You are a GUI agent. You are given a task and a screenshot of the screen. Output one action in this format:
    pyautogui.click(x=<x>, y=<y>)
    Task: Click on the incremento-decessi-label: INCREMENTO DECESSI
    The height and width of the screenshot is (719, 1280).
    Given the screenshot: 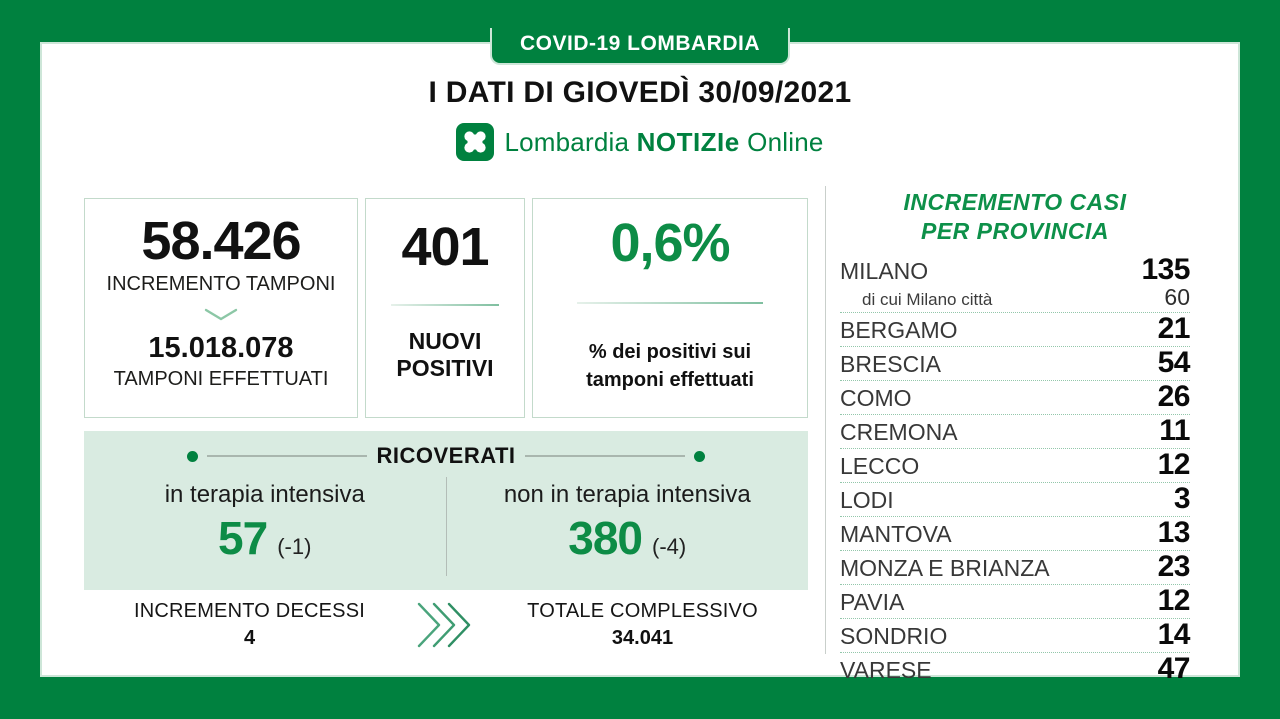 What is the action you would take?
    pyautogui.click(x=249, y=611)
    